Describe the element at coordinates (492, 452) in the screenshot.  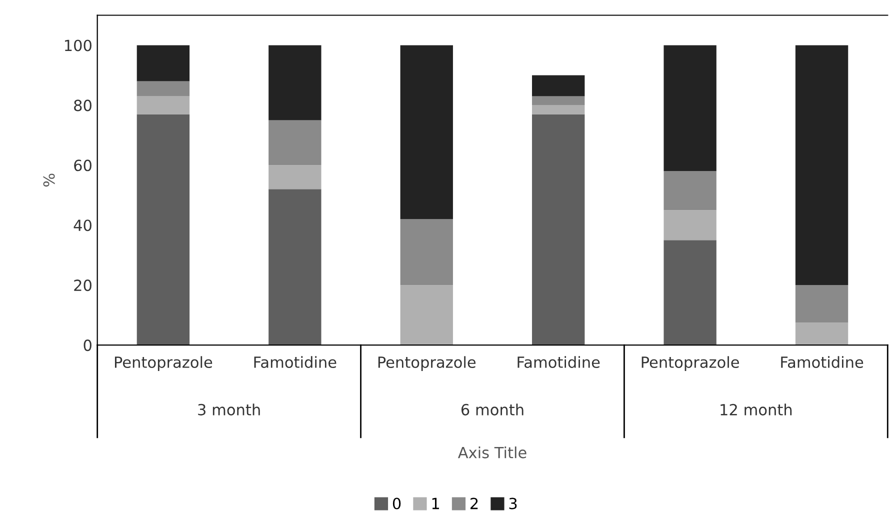
I see `x-axis-title: Axis Title` at that location.